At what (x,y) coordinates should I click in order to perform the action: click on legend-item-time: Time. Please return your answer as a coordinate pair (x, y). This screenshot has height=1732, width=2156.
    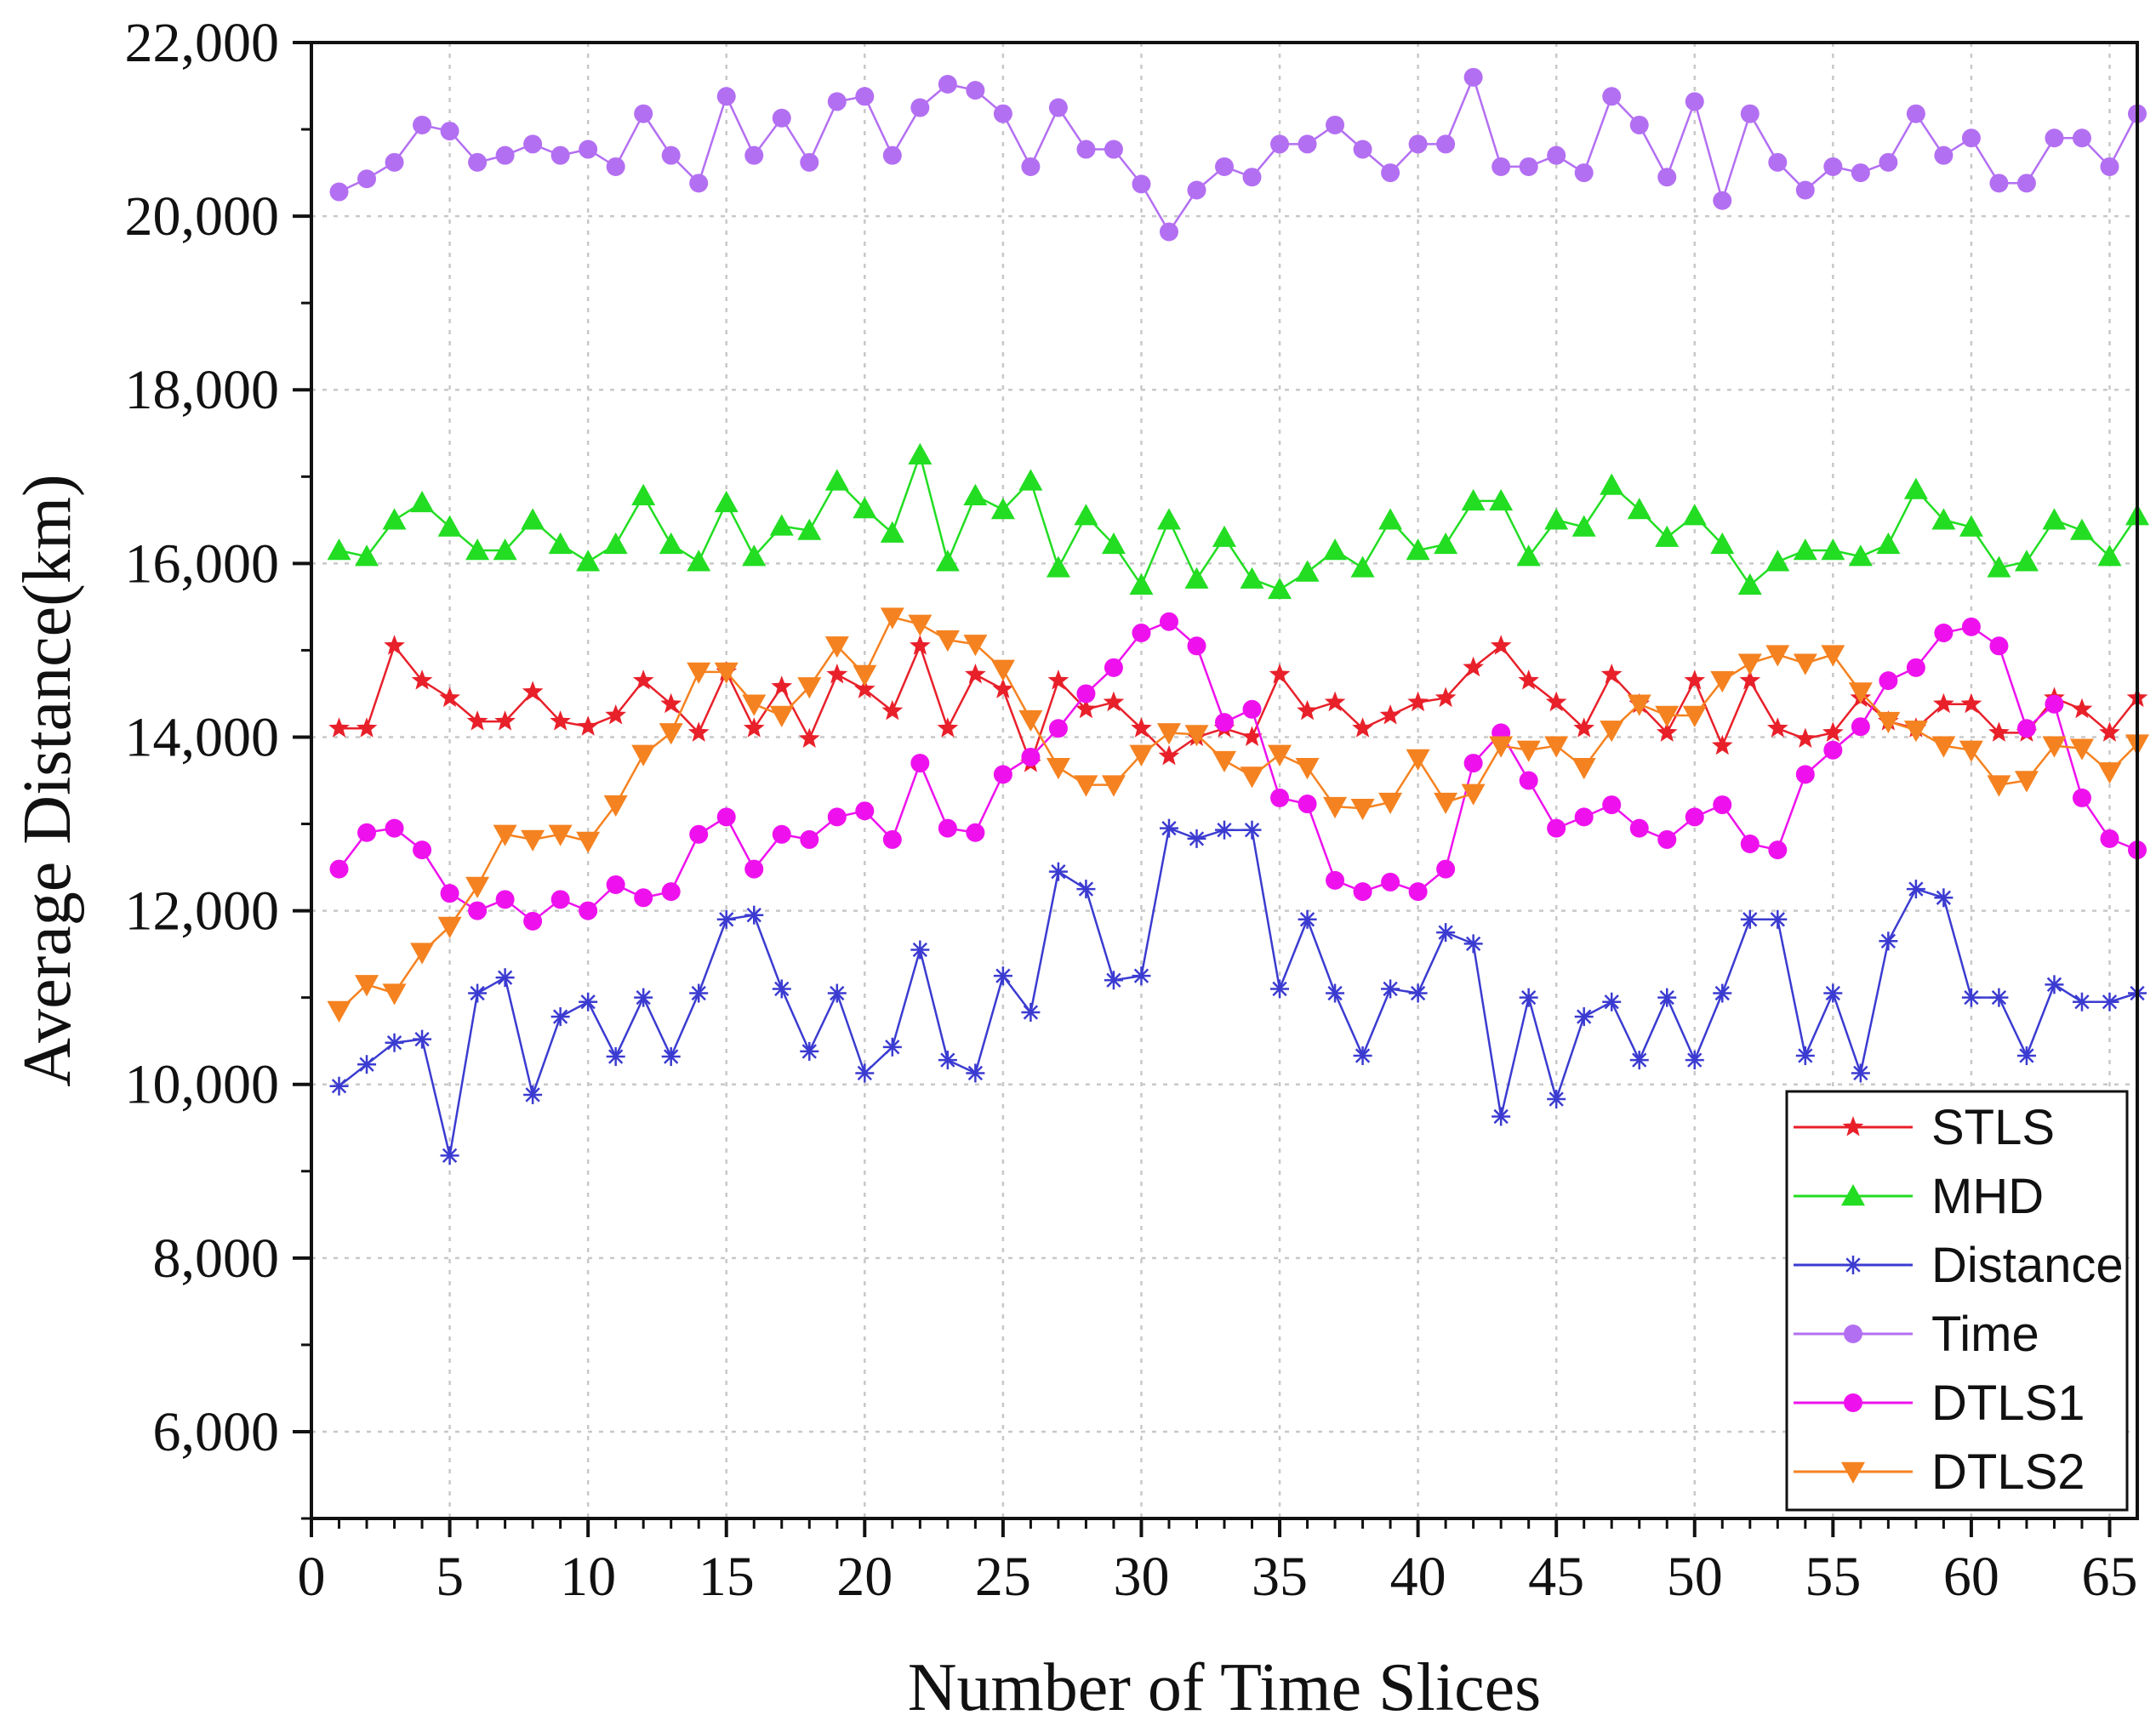
    Looking at the image, I should click on (1917, 1334).